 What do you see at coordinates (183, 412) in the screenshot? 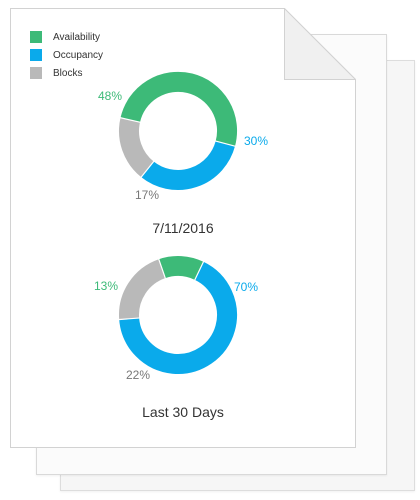
I see `chart-title: Last 30 Days` at bounding box center [183, 412].